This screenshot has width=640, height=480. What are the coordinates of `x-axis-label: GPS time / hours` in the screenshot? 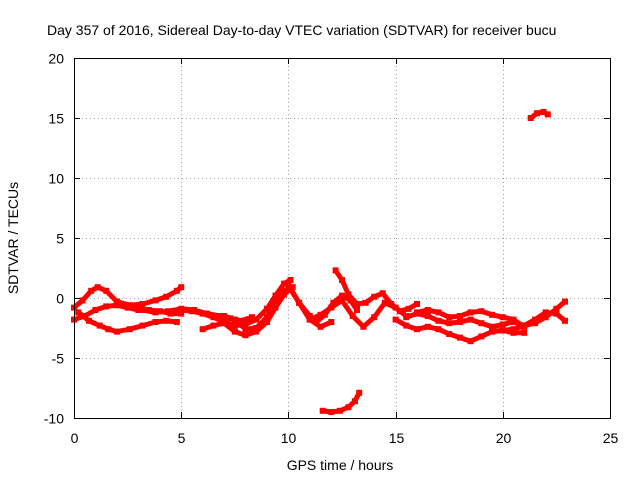 It's located at (340, 465).